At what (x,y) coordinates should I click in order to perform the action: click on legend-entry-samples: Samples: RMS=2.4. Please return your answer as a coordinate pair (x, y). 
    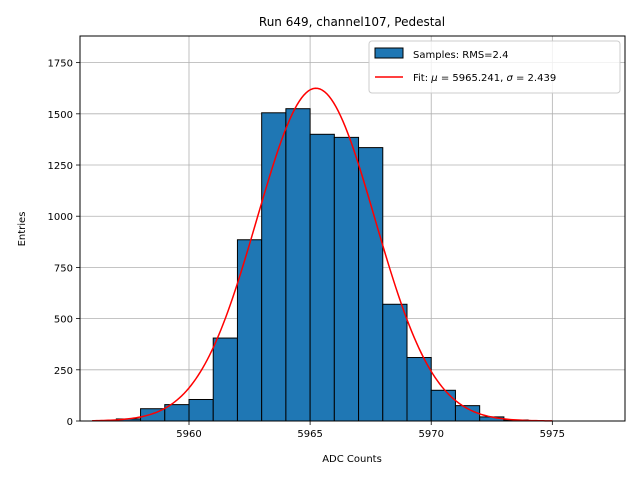
    Looking at the image, I should click on (460, 55).